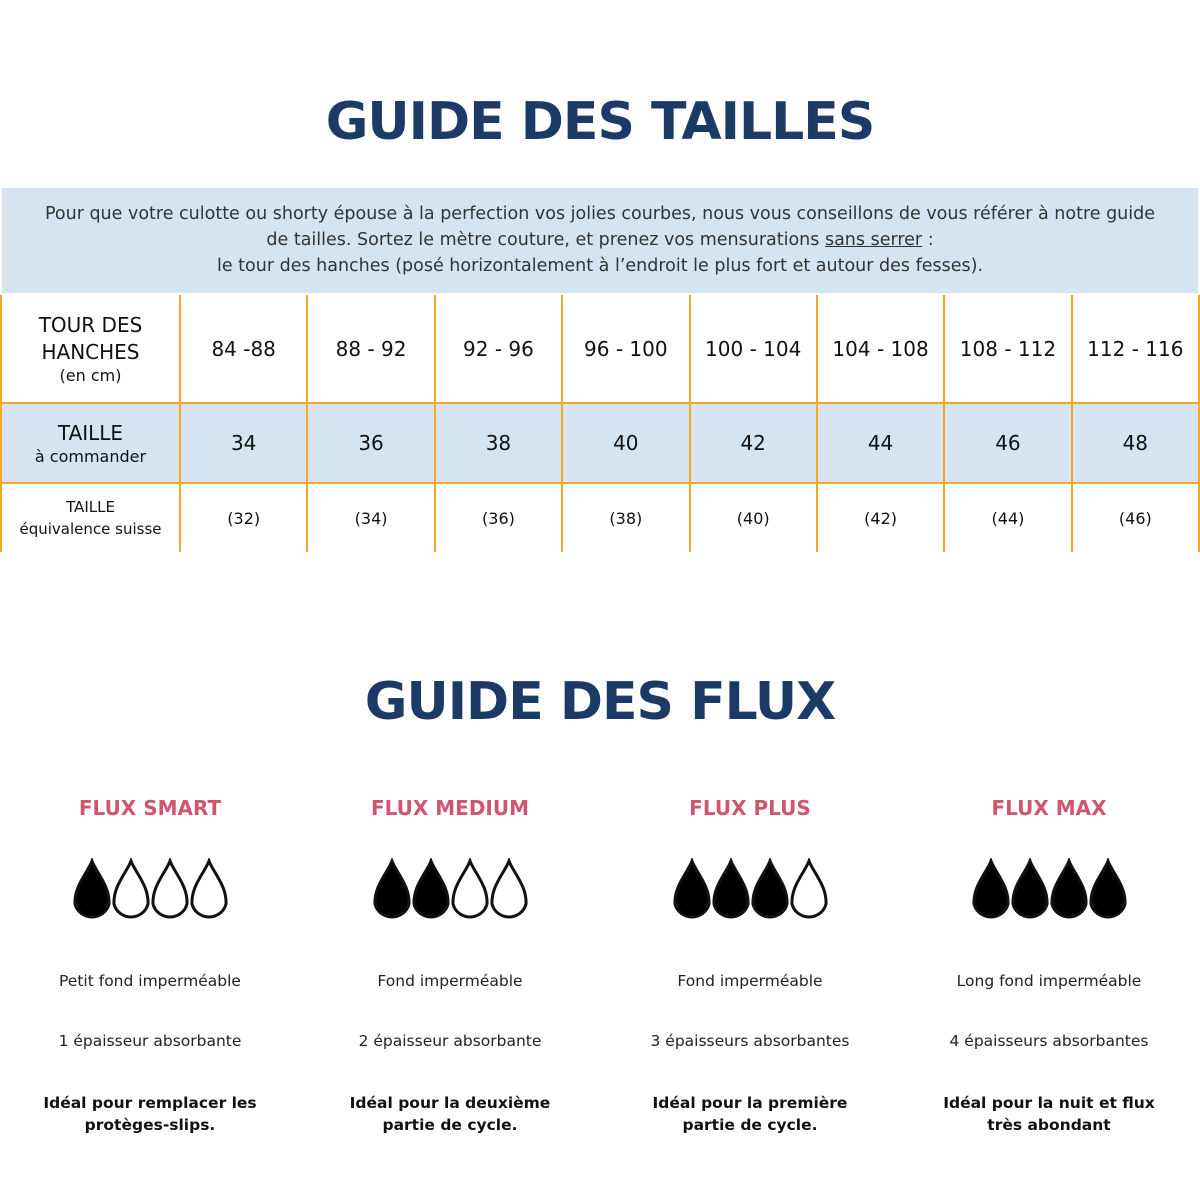 The width and height of the screenshot is (1200, 1200). Describe the element at coordinates (1008, 517) in the screenshot. I see `table-cell: (44)` at that location.